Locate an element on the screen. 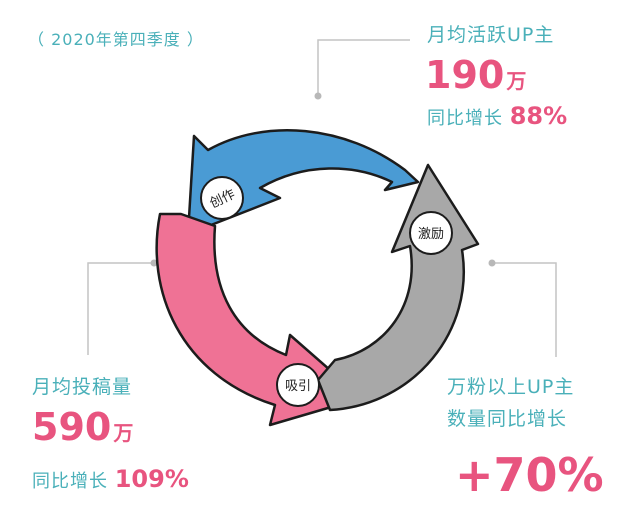 This screenshot has width=640, height=526. top-right-unit: 万 is located at coordinates (516, 81).